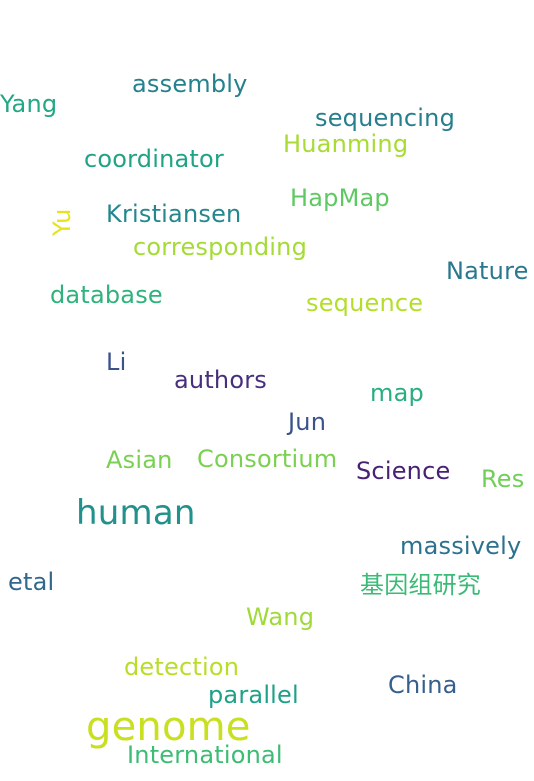  Describe the element at coordinates (154, 159) in the screenshot. I see `word-coordinator: coordinator` at that location.